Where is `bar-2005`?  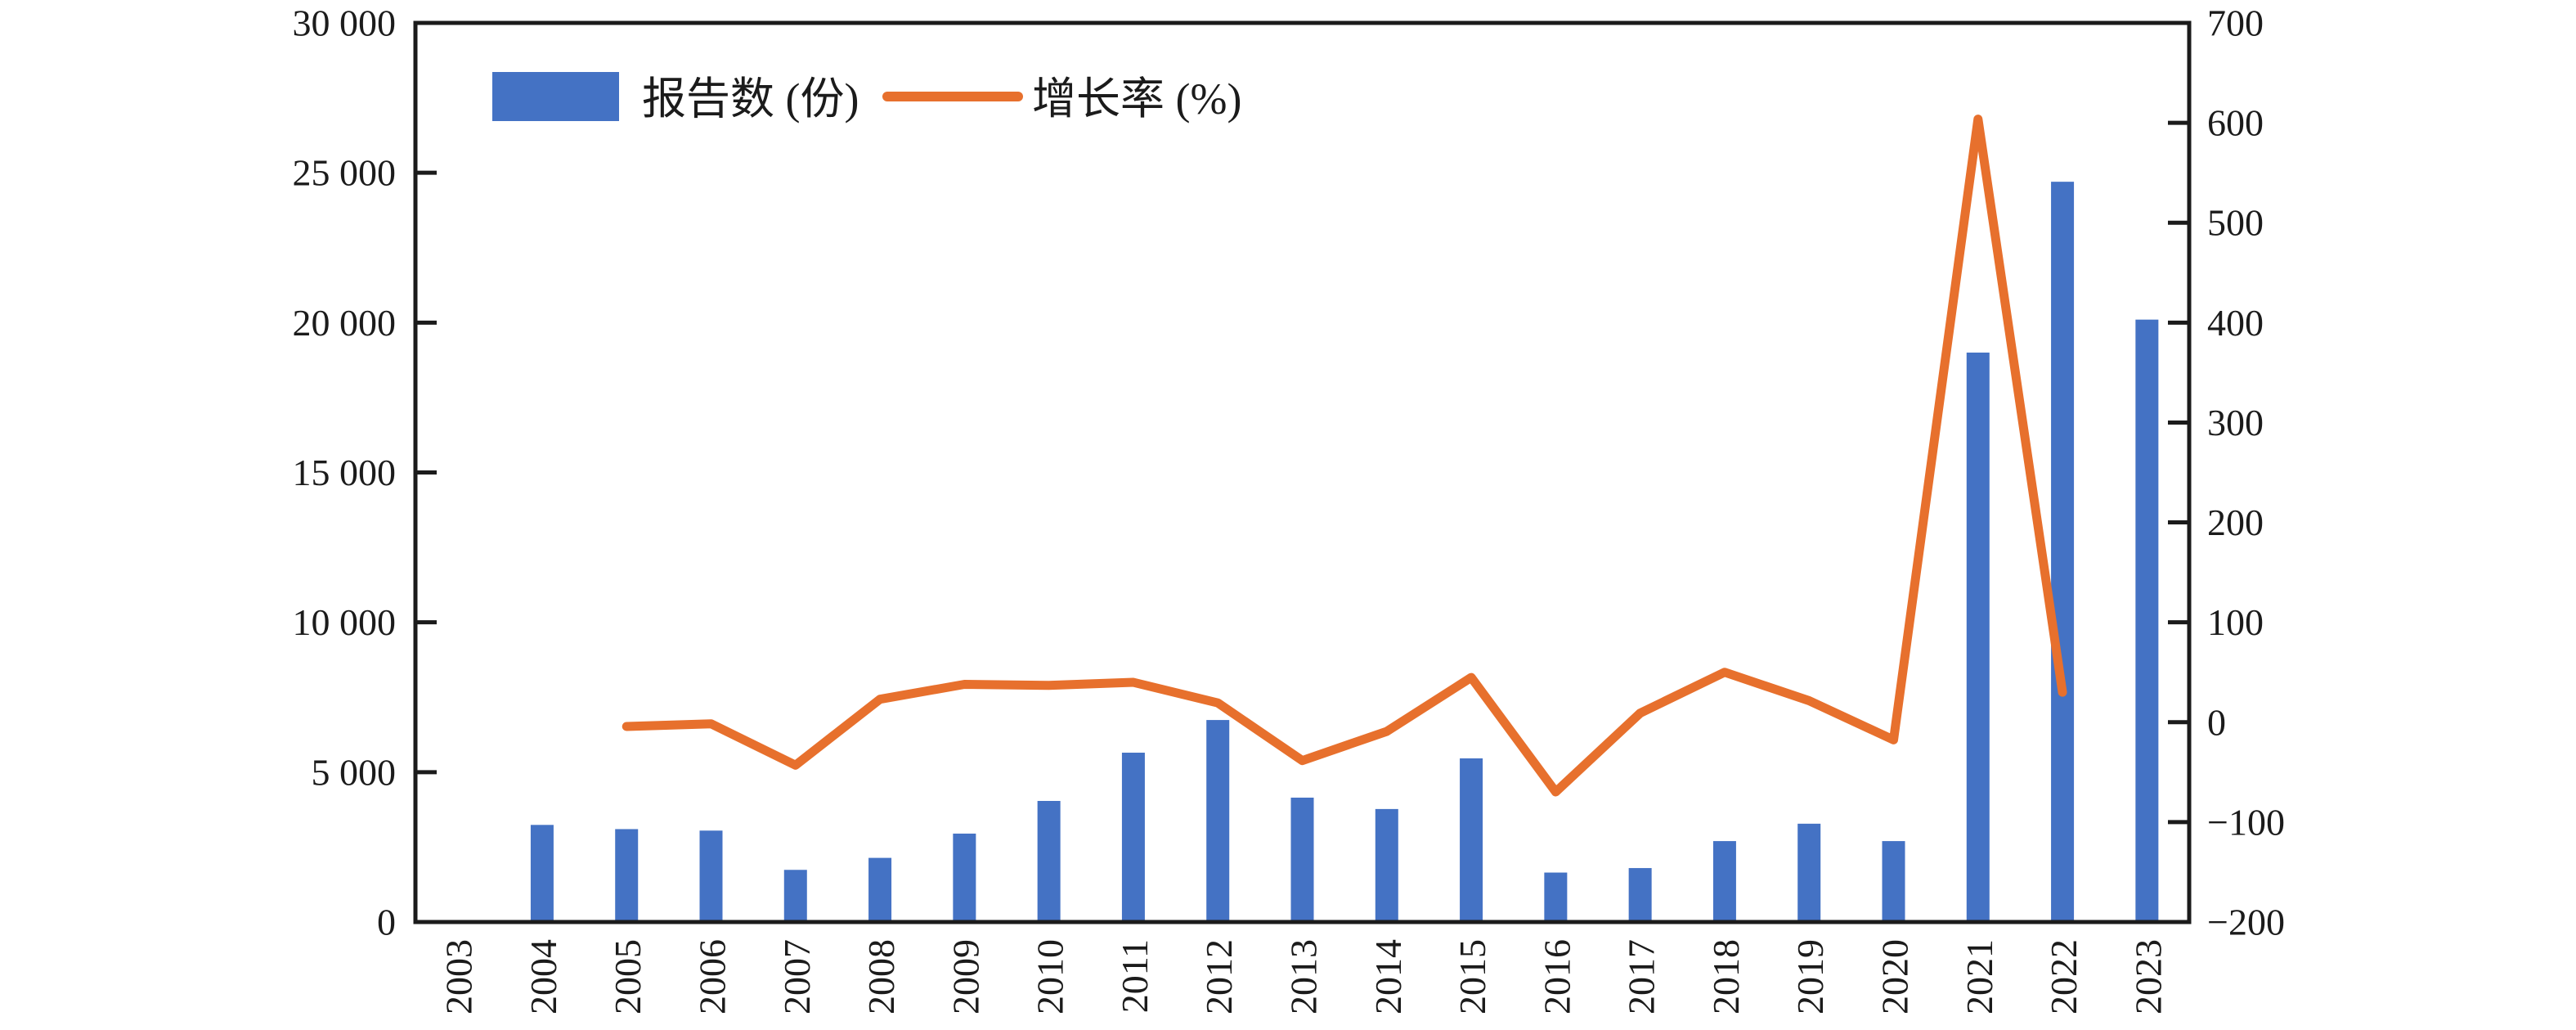
bar-2005 is located at coordinates (627, 876).